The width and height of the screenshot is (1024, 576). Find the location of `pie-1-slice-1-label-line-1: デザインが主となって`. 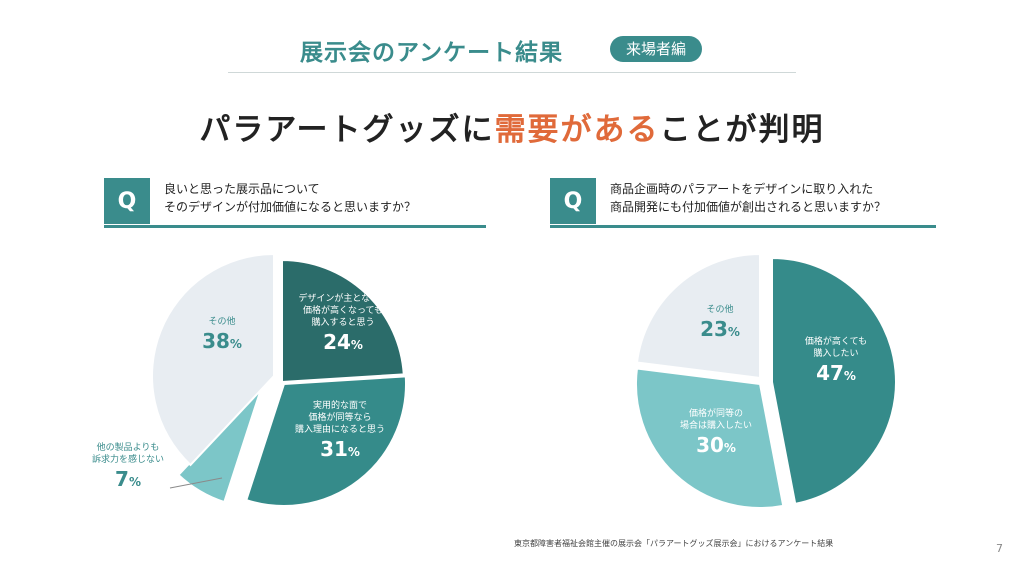

pie-1-slice-1-label-line-1: デザインが主となって is located at coordinates (343, 299).